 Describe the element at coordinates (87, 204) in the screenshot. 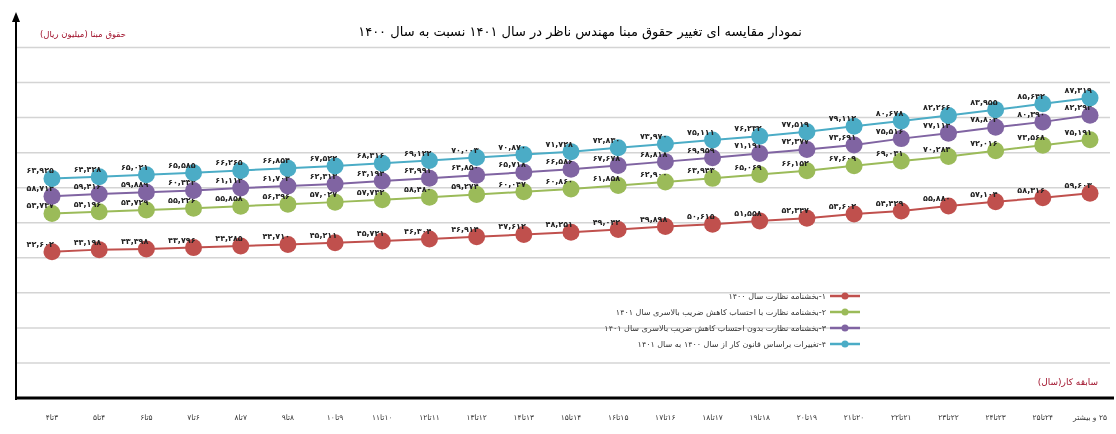

I see `data-label: ۵۴,۱۹۶` at that location.